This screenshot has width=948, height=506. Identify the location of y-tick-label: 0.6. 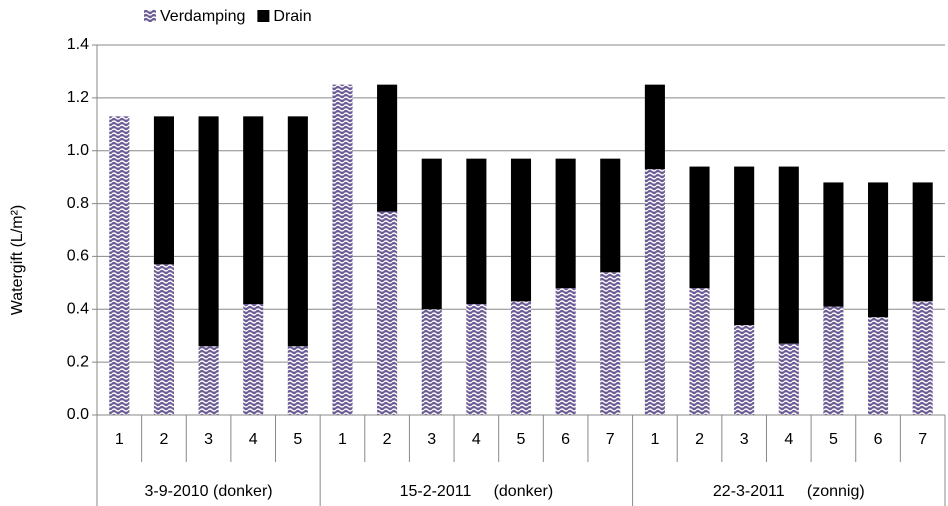
(78, 256).